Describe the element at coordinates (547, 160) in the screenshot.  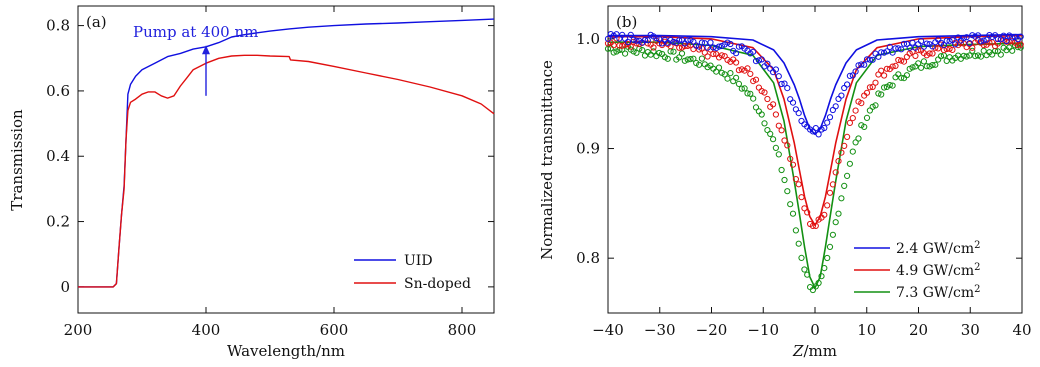
I see `y-axis-label-b: Normalized transmittance` at that location.